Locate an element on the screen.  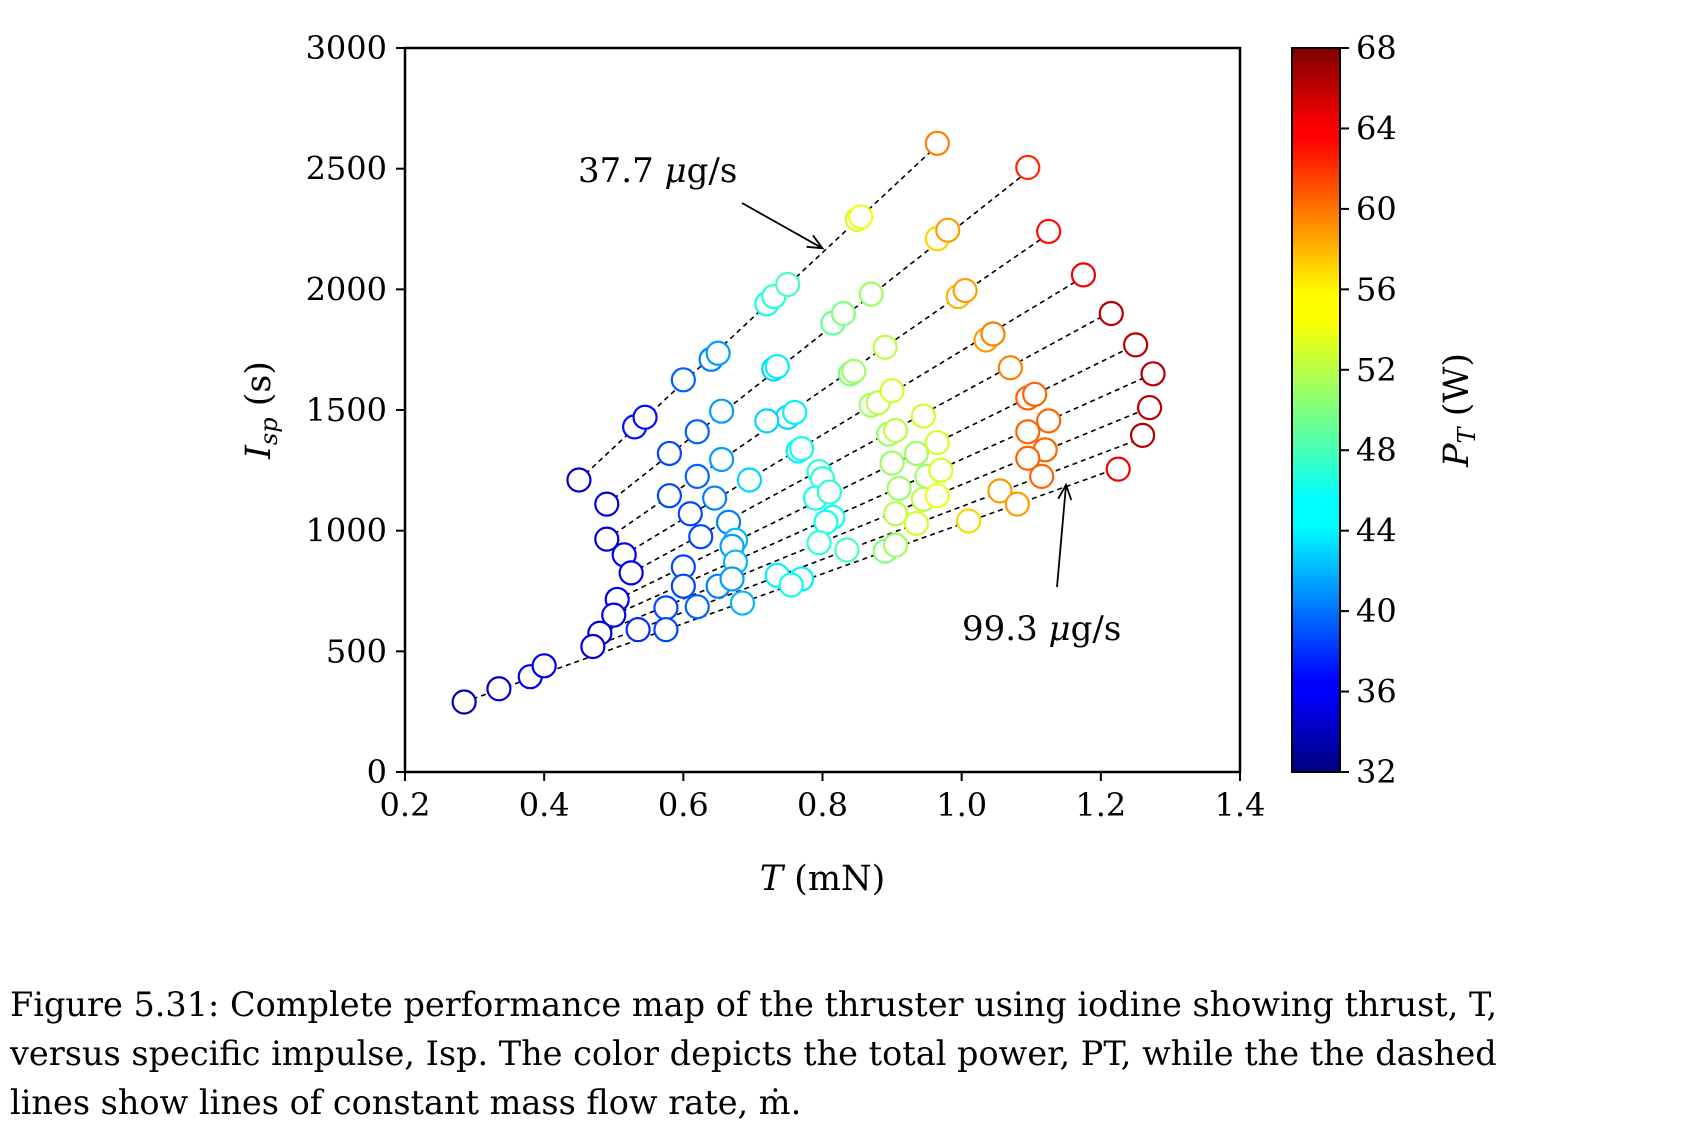
colorbar-tick-label: 32 is located at coordinates (1376, 772).